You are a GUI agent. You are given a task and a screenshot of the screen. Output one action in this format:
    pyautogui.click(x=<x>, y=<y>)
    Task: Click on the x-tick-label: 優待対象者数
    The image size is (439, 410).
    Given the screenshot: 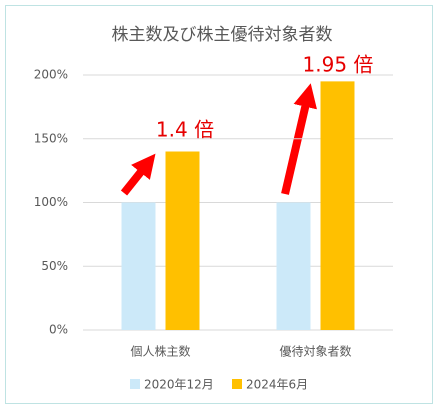 What is the action you would take?
    pyautogui.click(x=315, y=351)
    